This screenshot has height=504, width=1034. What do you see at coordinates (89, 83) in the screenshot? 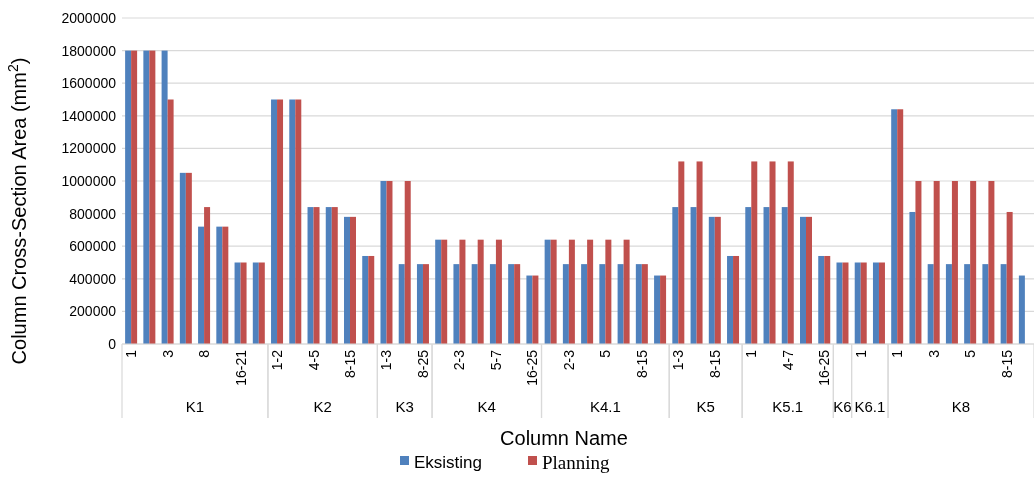
I see `y-tick-label: 1600000` at bounding box center [89, 83].